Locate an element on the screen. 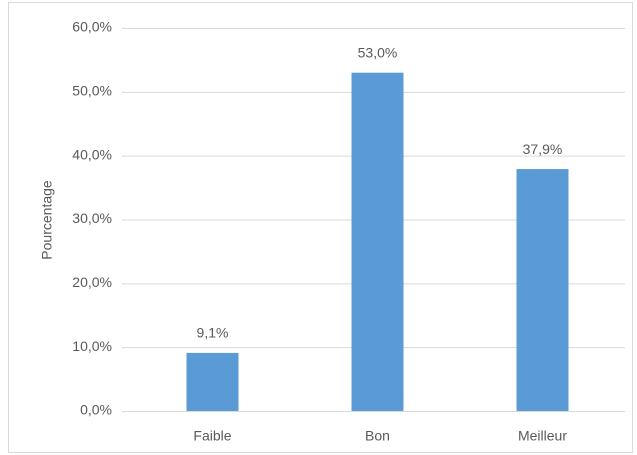 Image resolution: width=637 pixels, height=455 pixels. y-tick-label: 50,0% is located at coordinates (92, 91).